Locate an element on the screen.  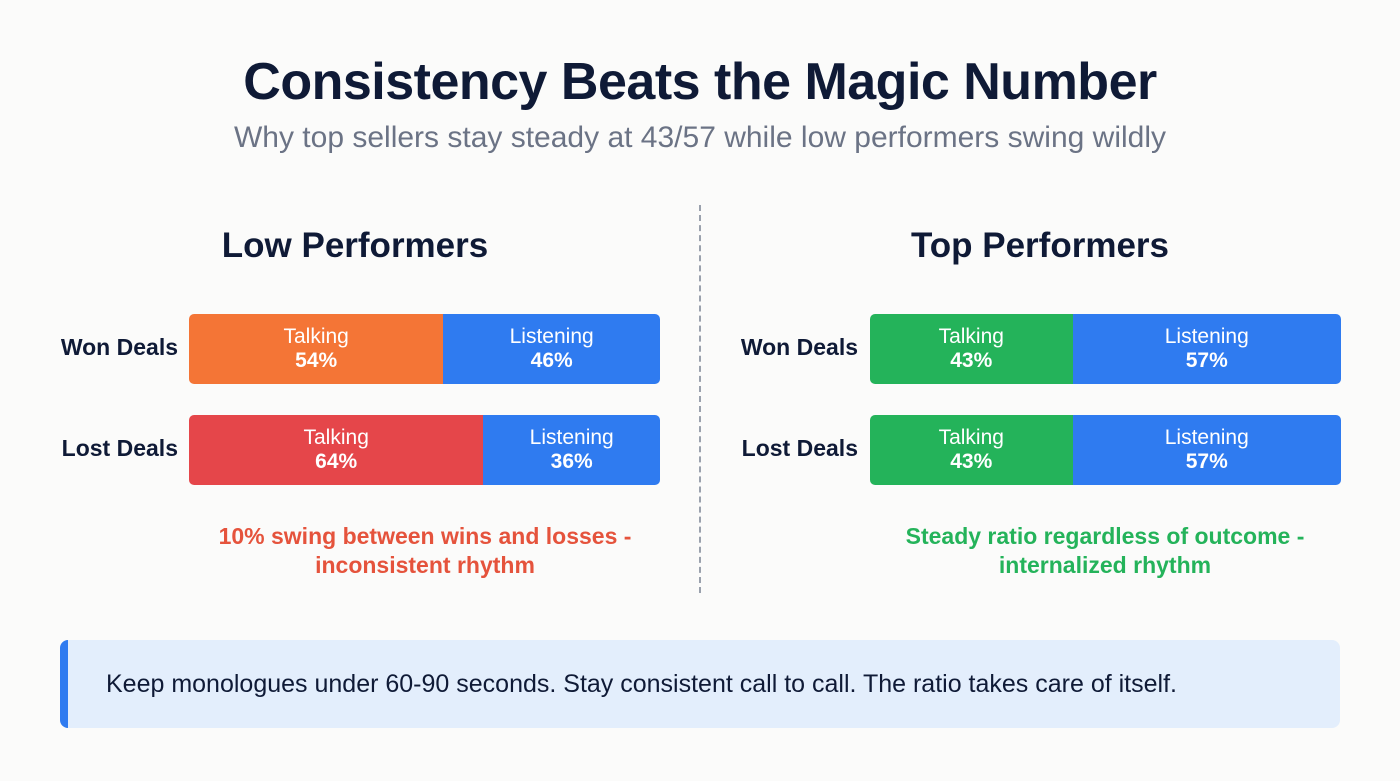
bar-won-deals: Talking 54% Listening 46% is located at coordinates (424, 349).